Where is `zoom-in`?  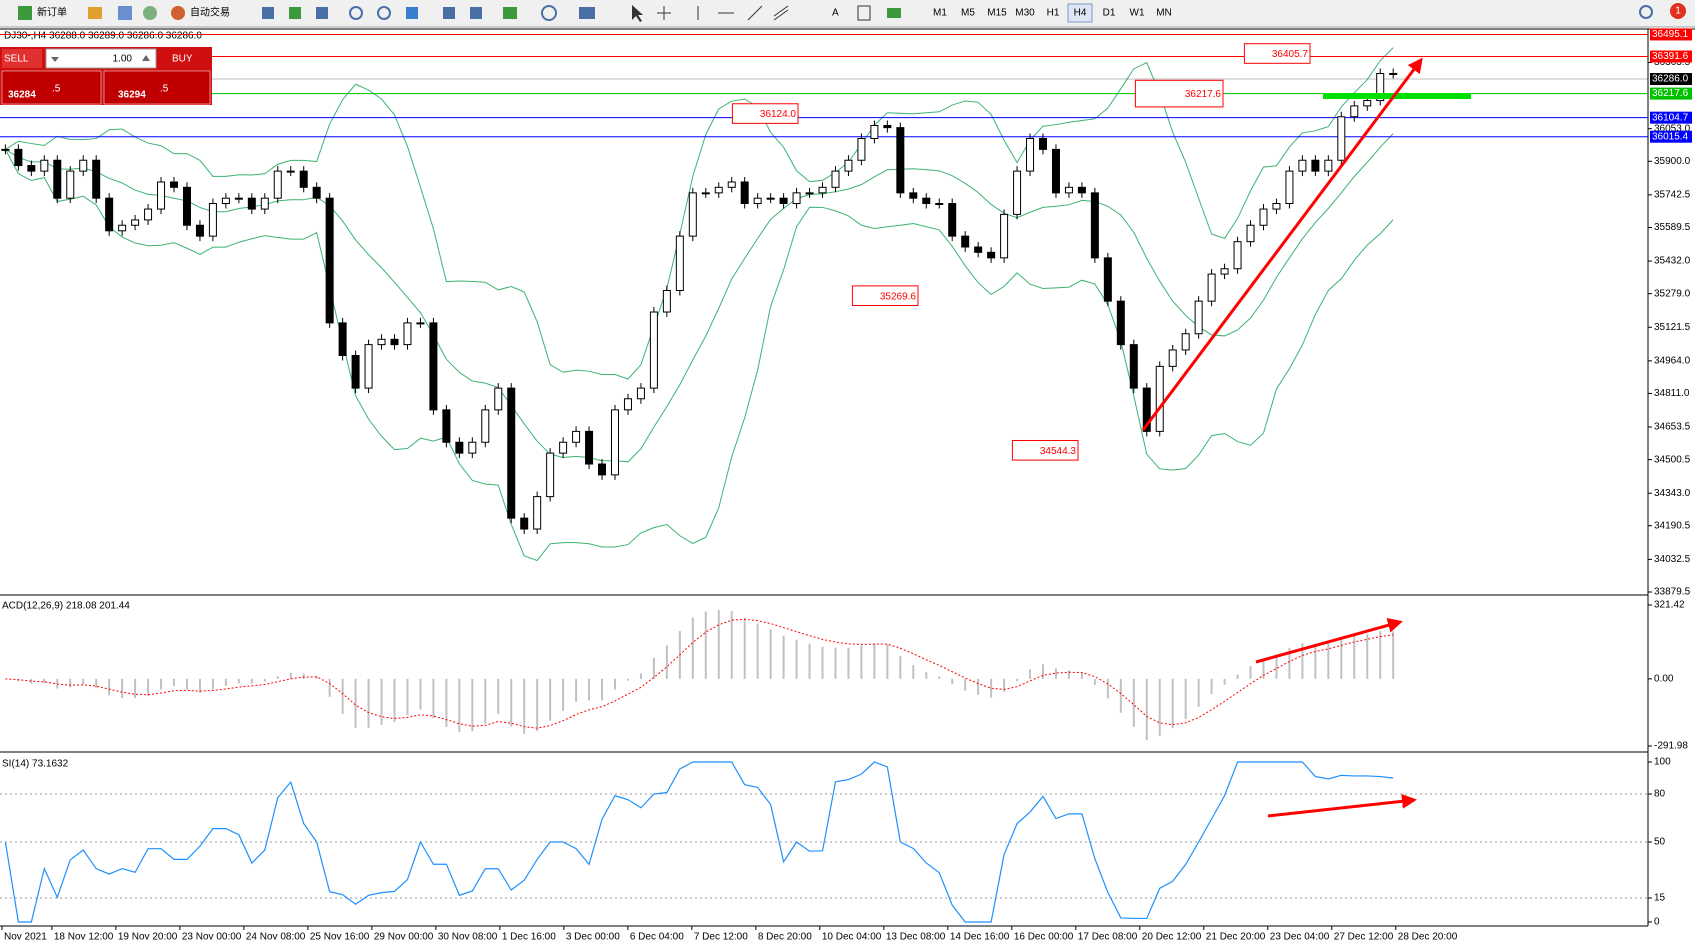
zoom-in is located at coordinates (356, 13).